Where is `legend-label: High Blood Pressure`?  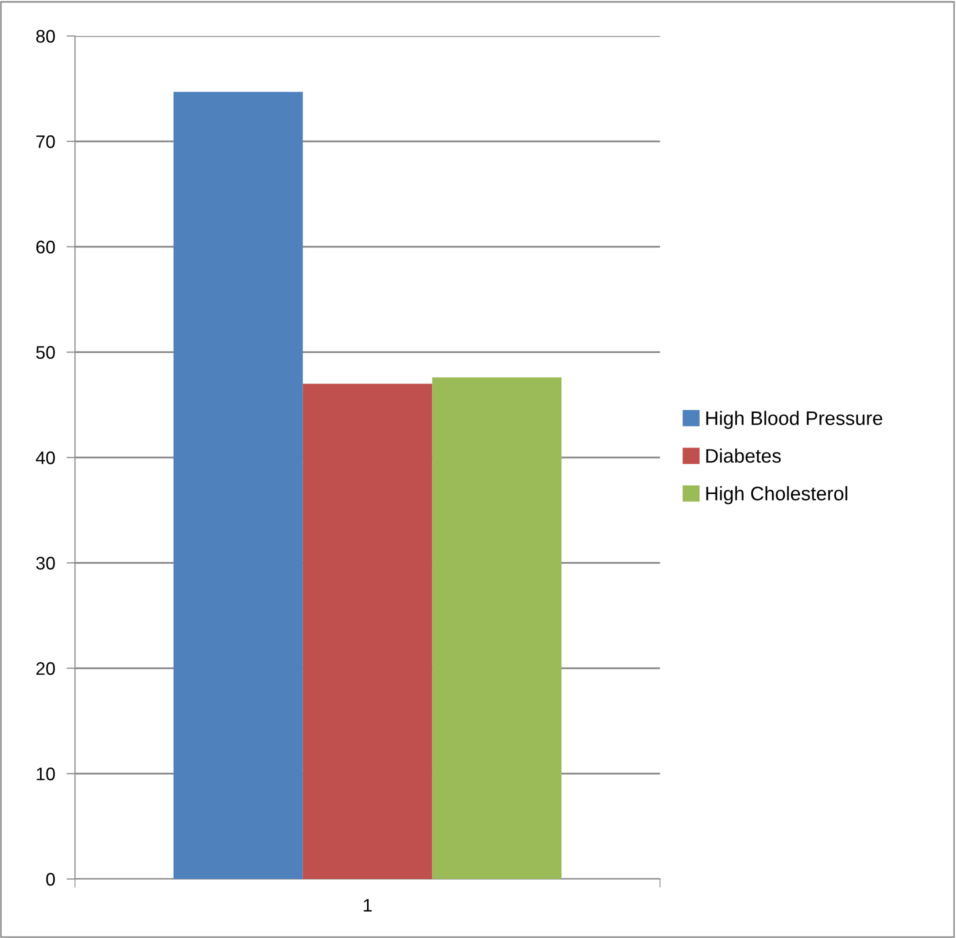
legend-label: High Blood Pressure is located at coordinates (794, 419).